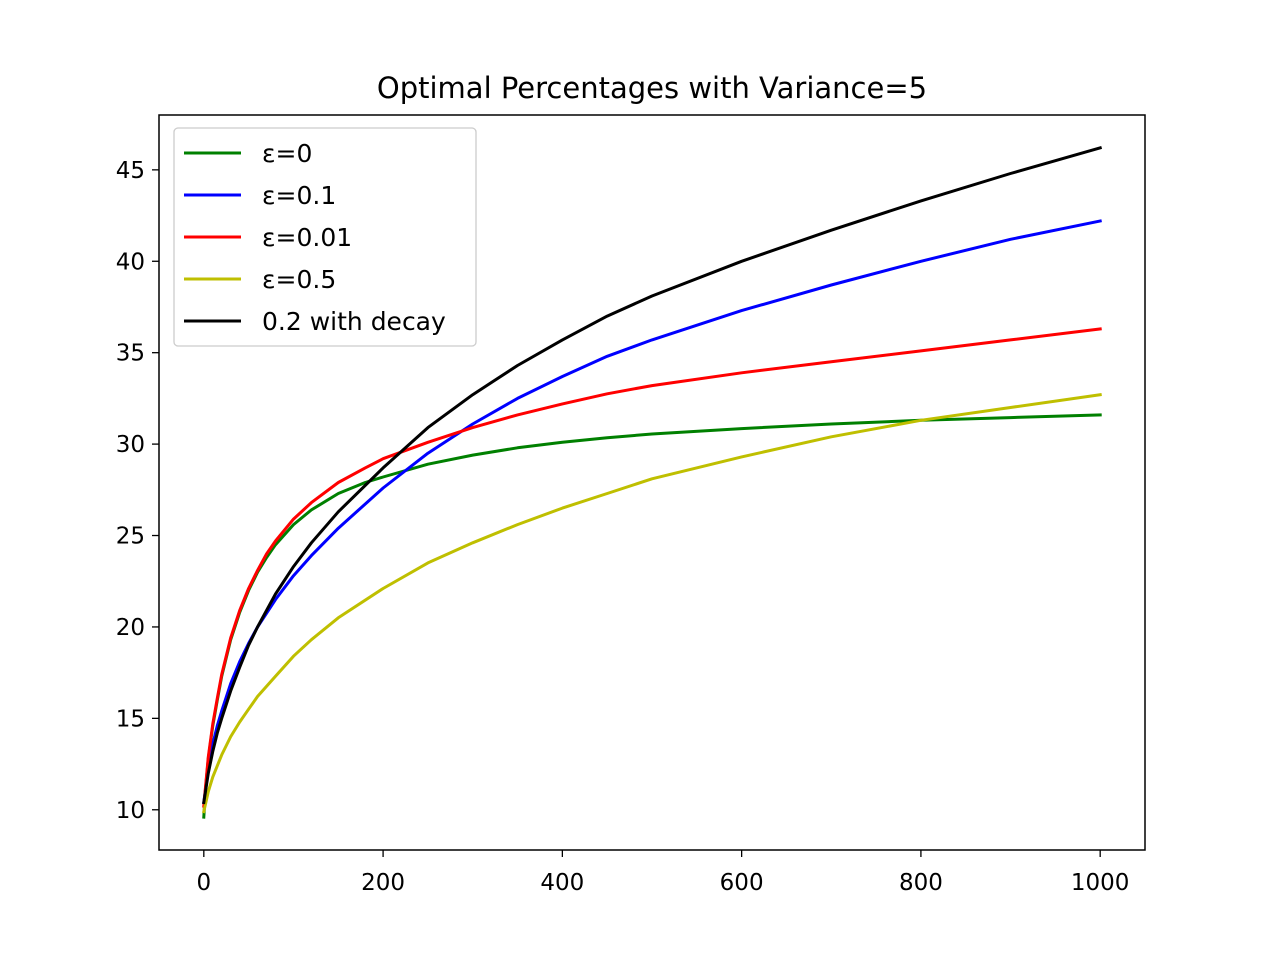 The height and width of the screenshot is (955, 1273). Describe the element at coordinates (130, 354) in the screenshot. I see `y-tick-label: 35` at that location.